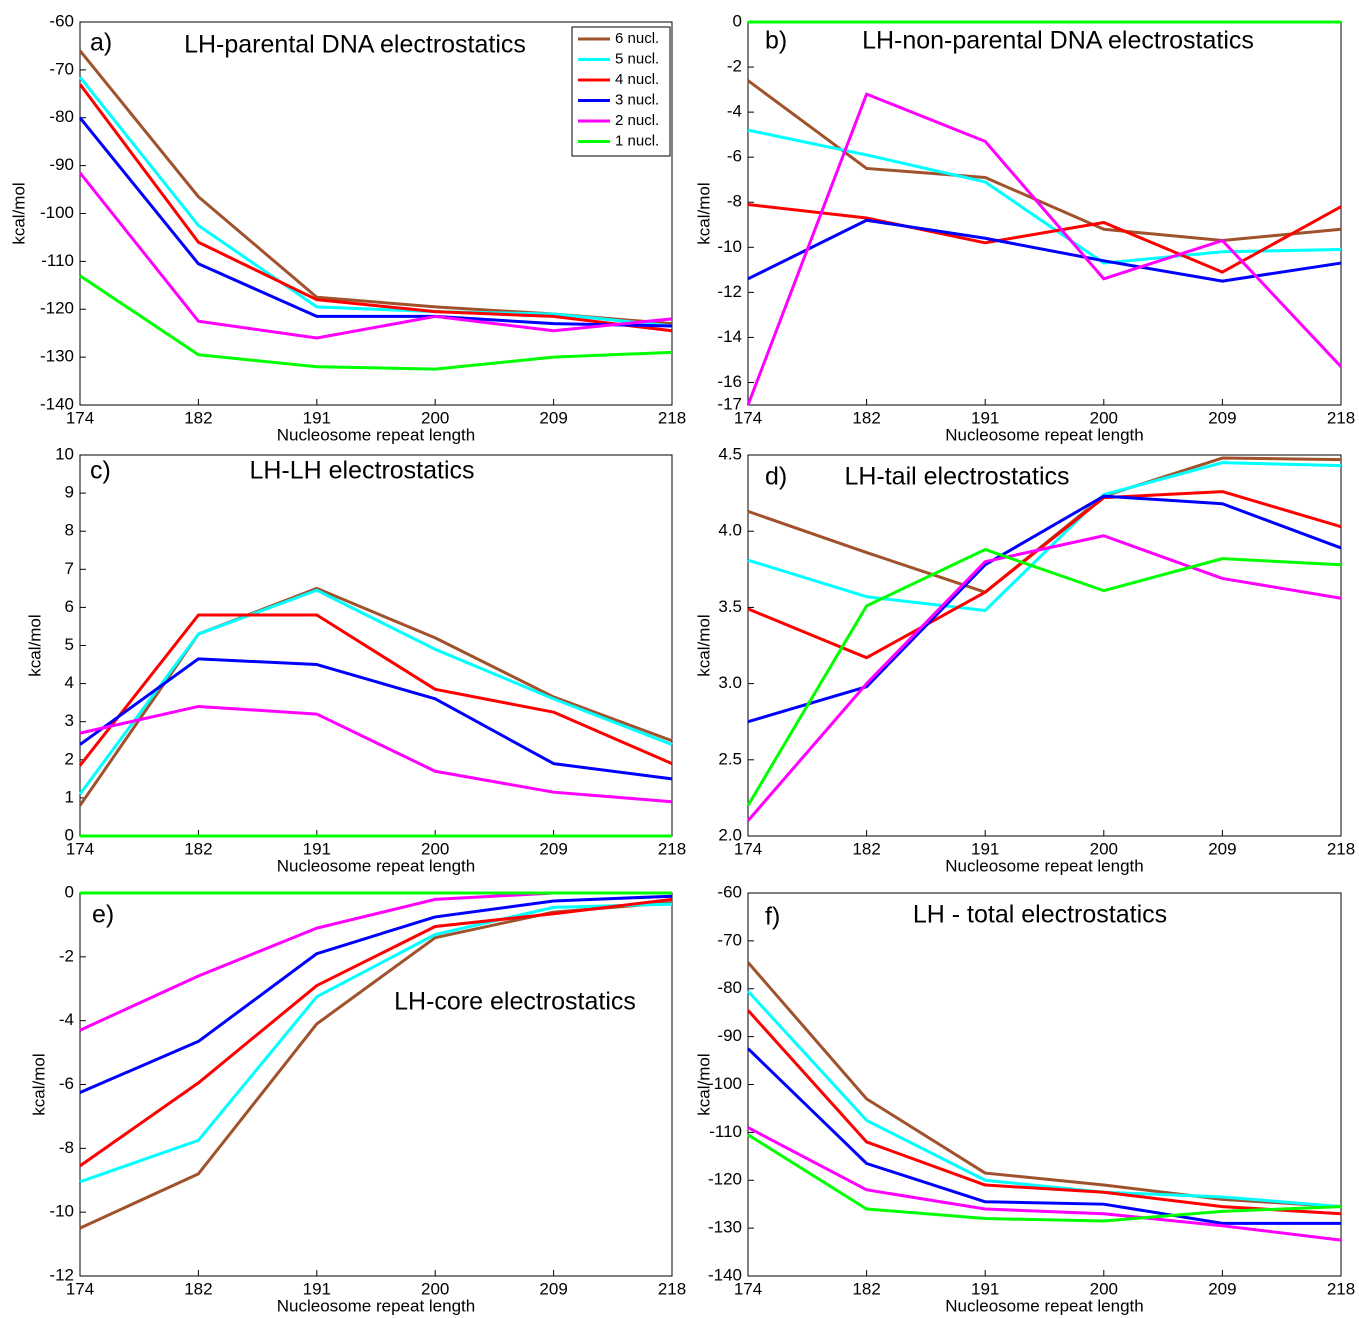 The height and width of the screenshot is (1318, 1359). I want to click on y-tick-label: -8, so click(734, 201).